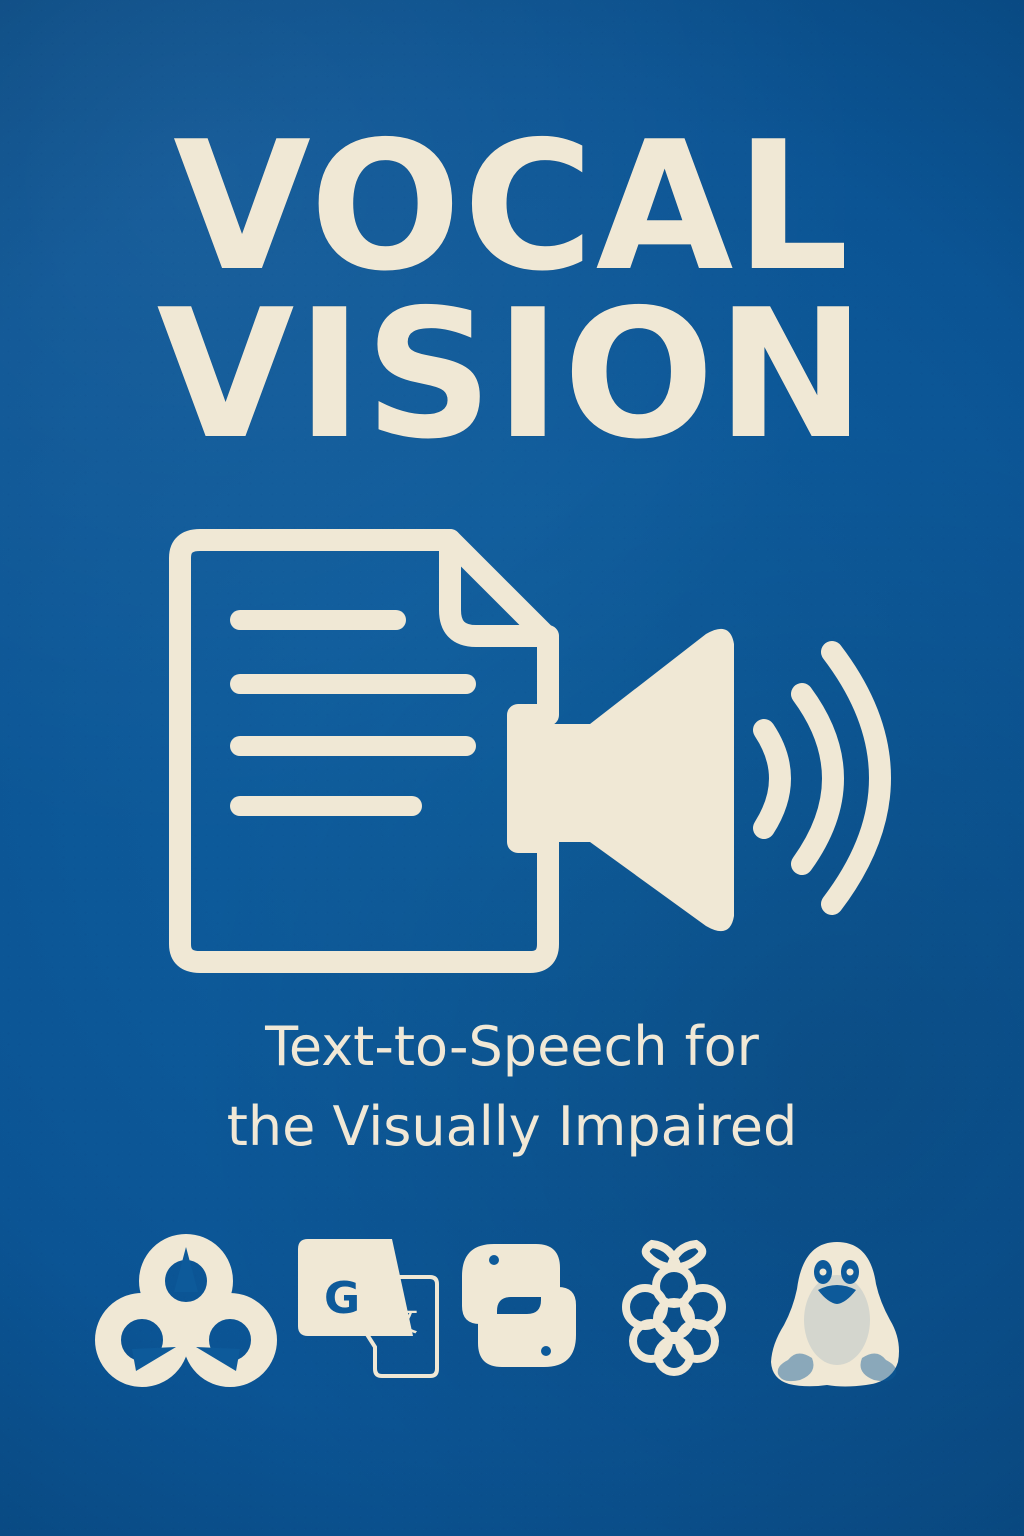  What do you see at coordinates (403, 1321) in the screenshot?
I see `google-translate-symbol: 文` at bounding box center [403, 1321].